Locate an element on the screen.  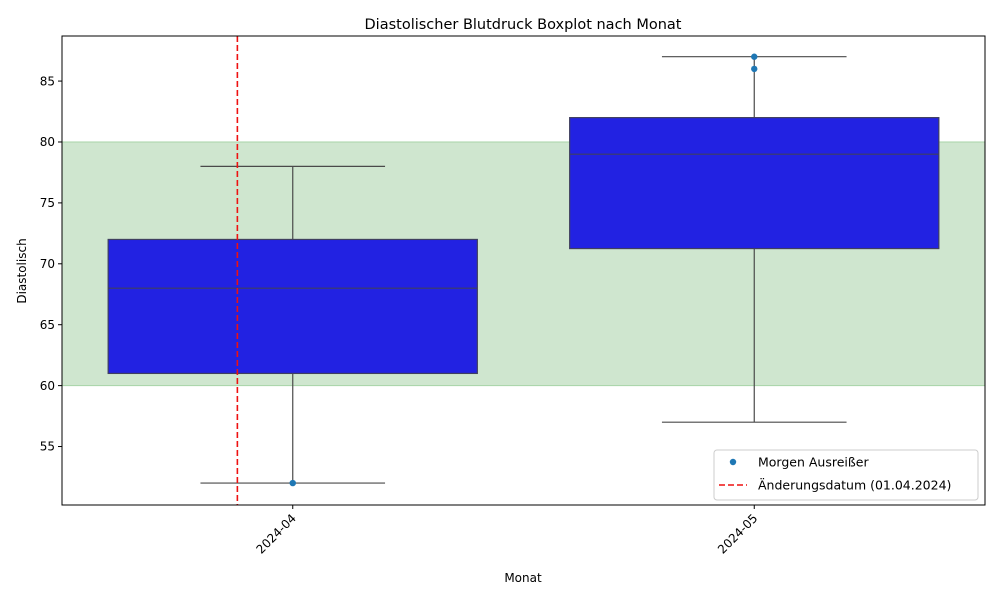
x-tick-label: 2024-04 is located at coordinates (276, 533).